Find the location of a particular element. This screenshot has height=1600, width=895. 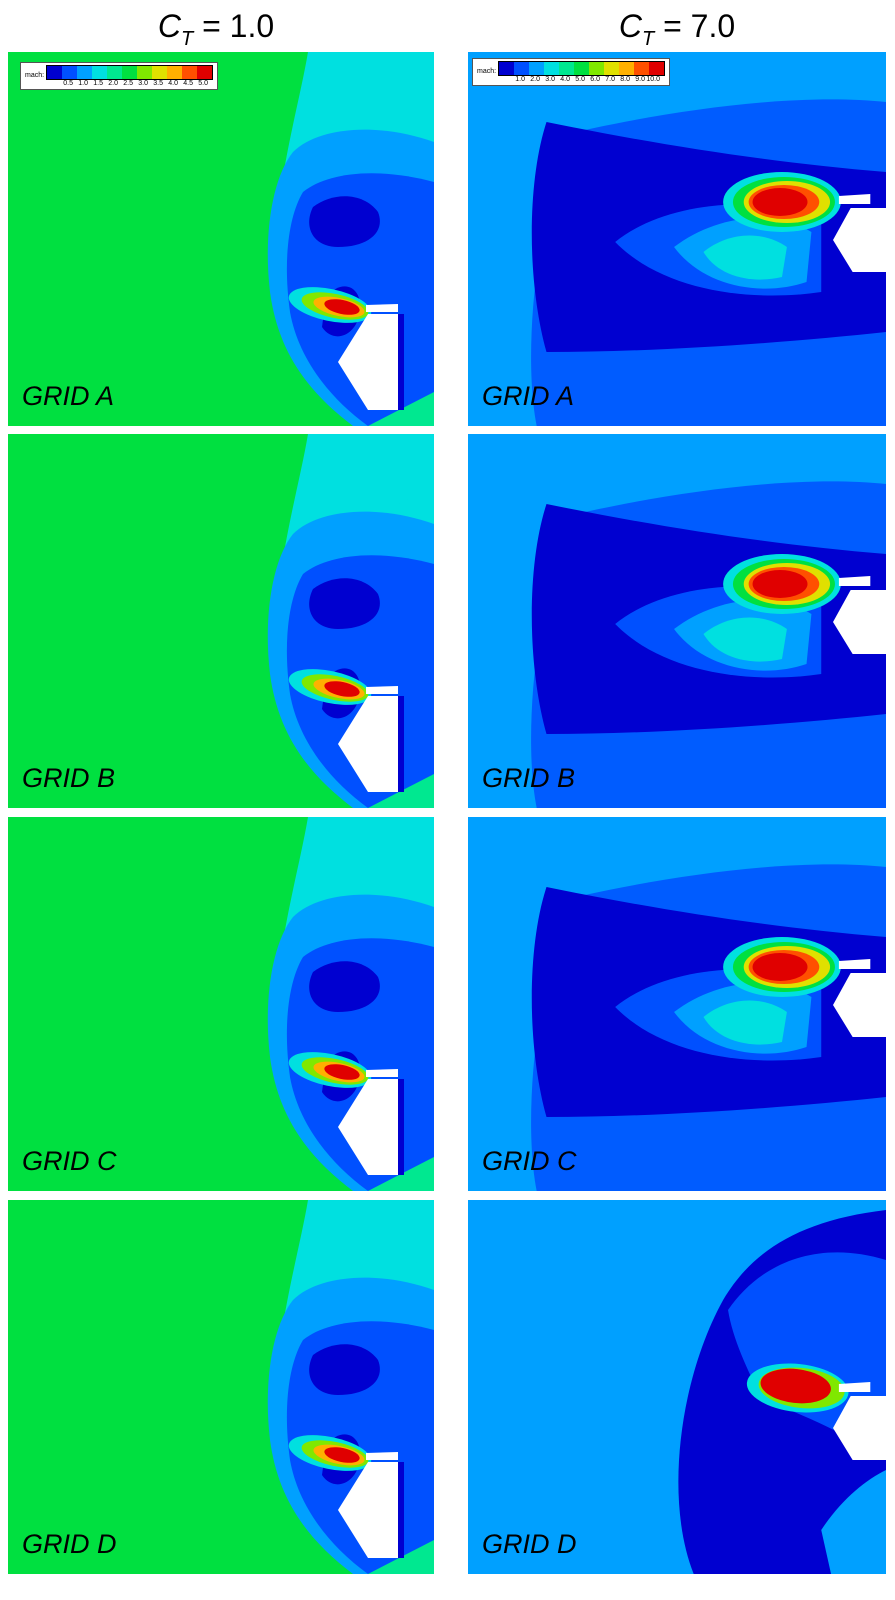

contour-panel-ct7-grid-a: GRID A is located at coordinates (677, 239).